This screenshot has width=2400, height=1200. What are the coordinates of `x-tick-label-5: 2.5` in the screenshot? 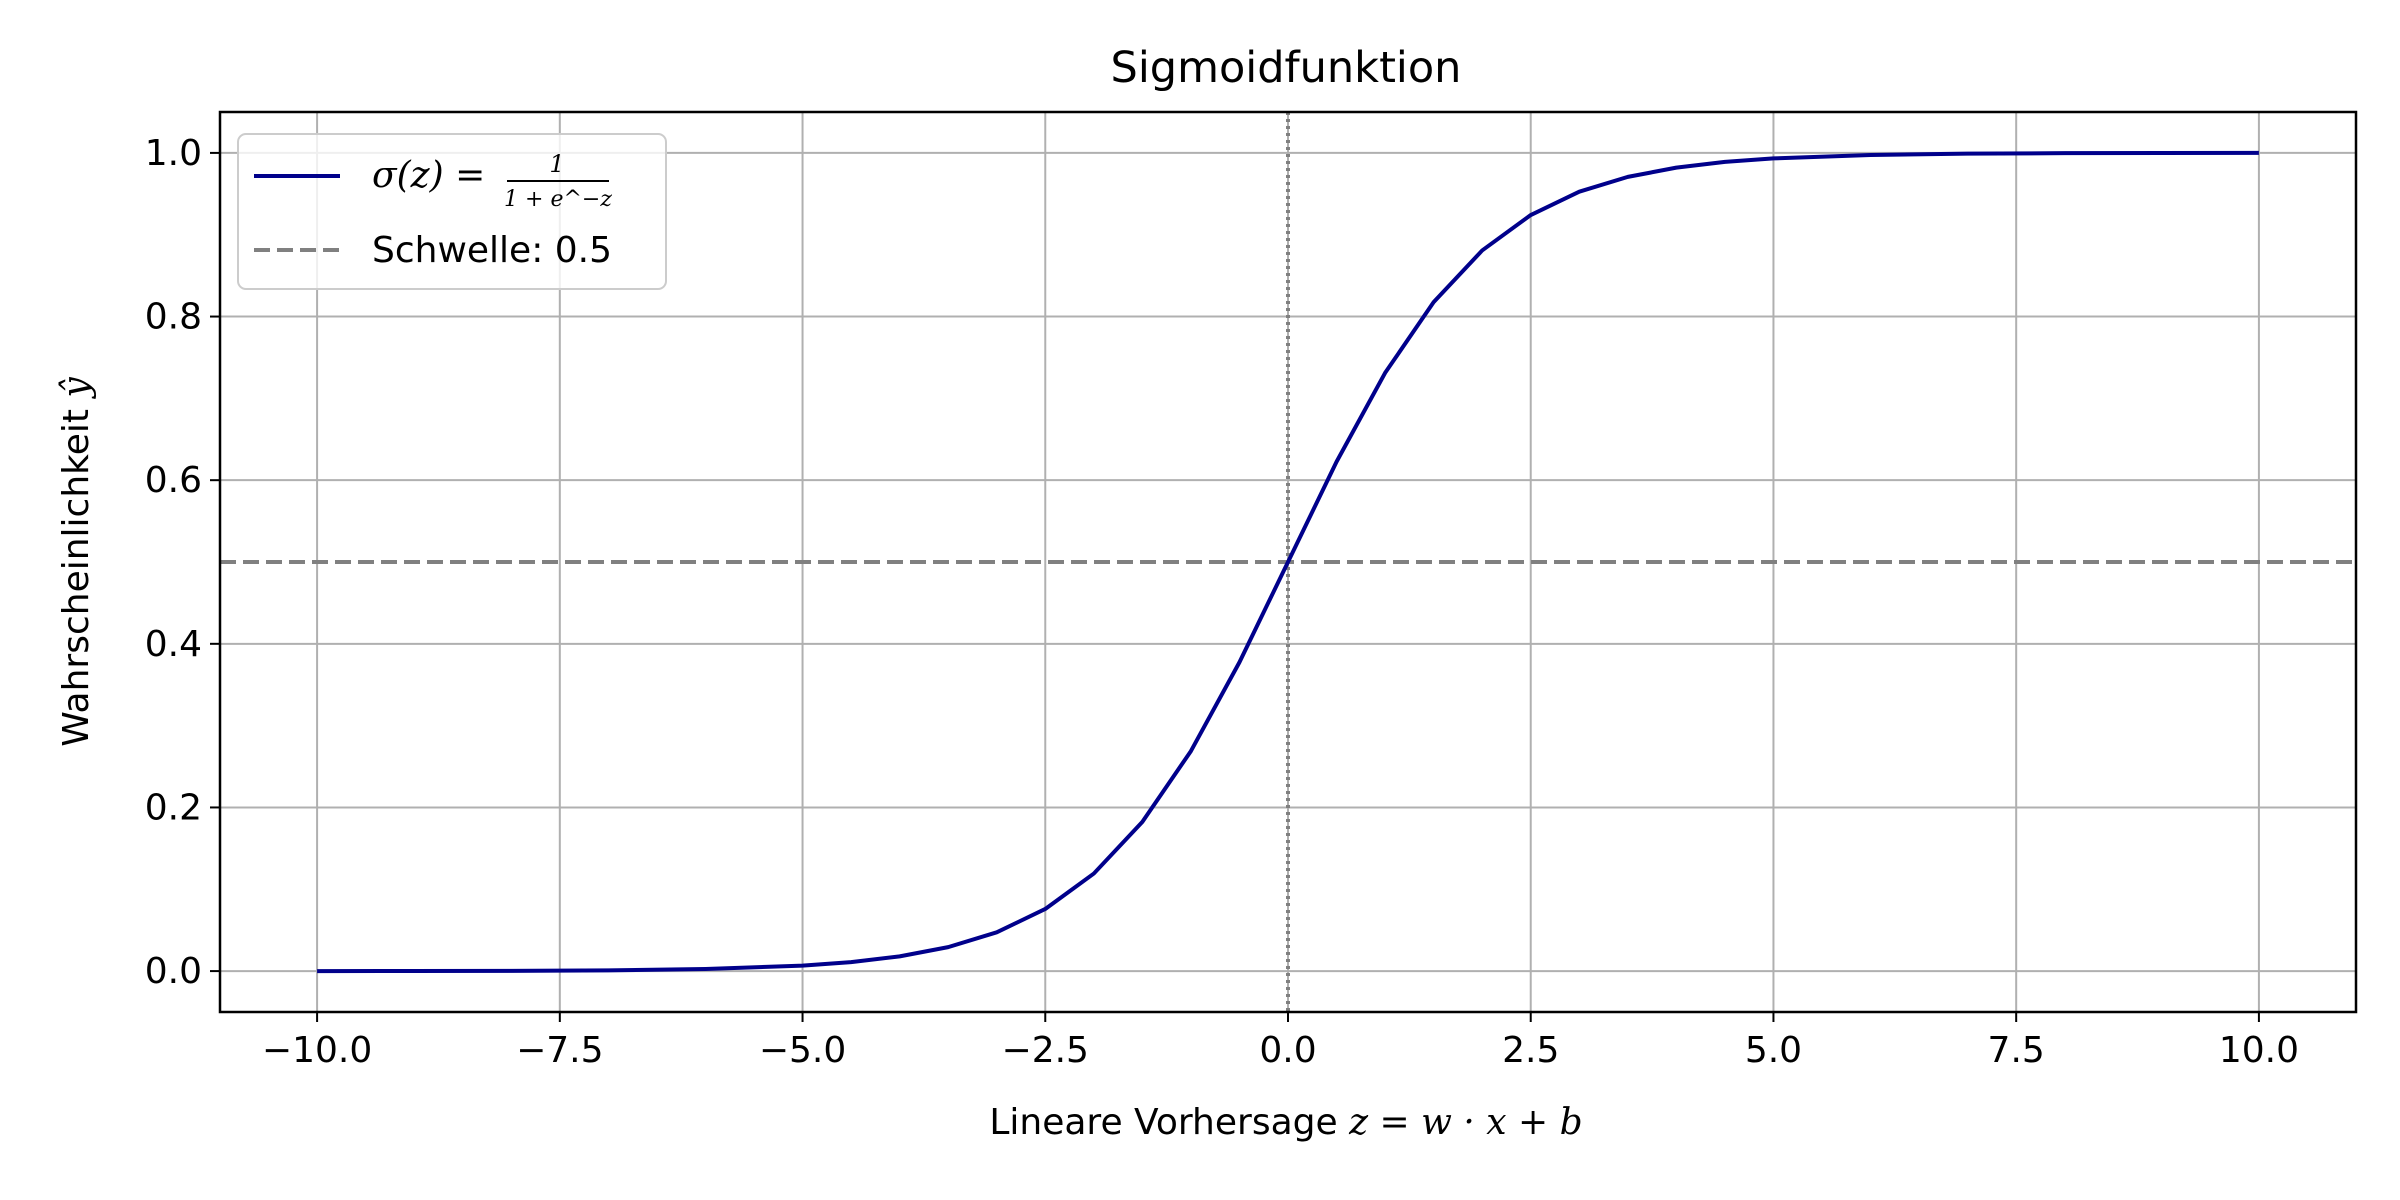 It's located at (1530, 1050).